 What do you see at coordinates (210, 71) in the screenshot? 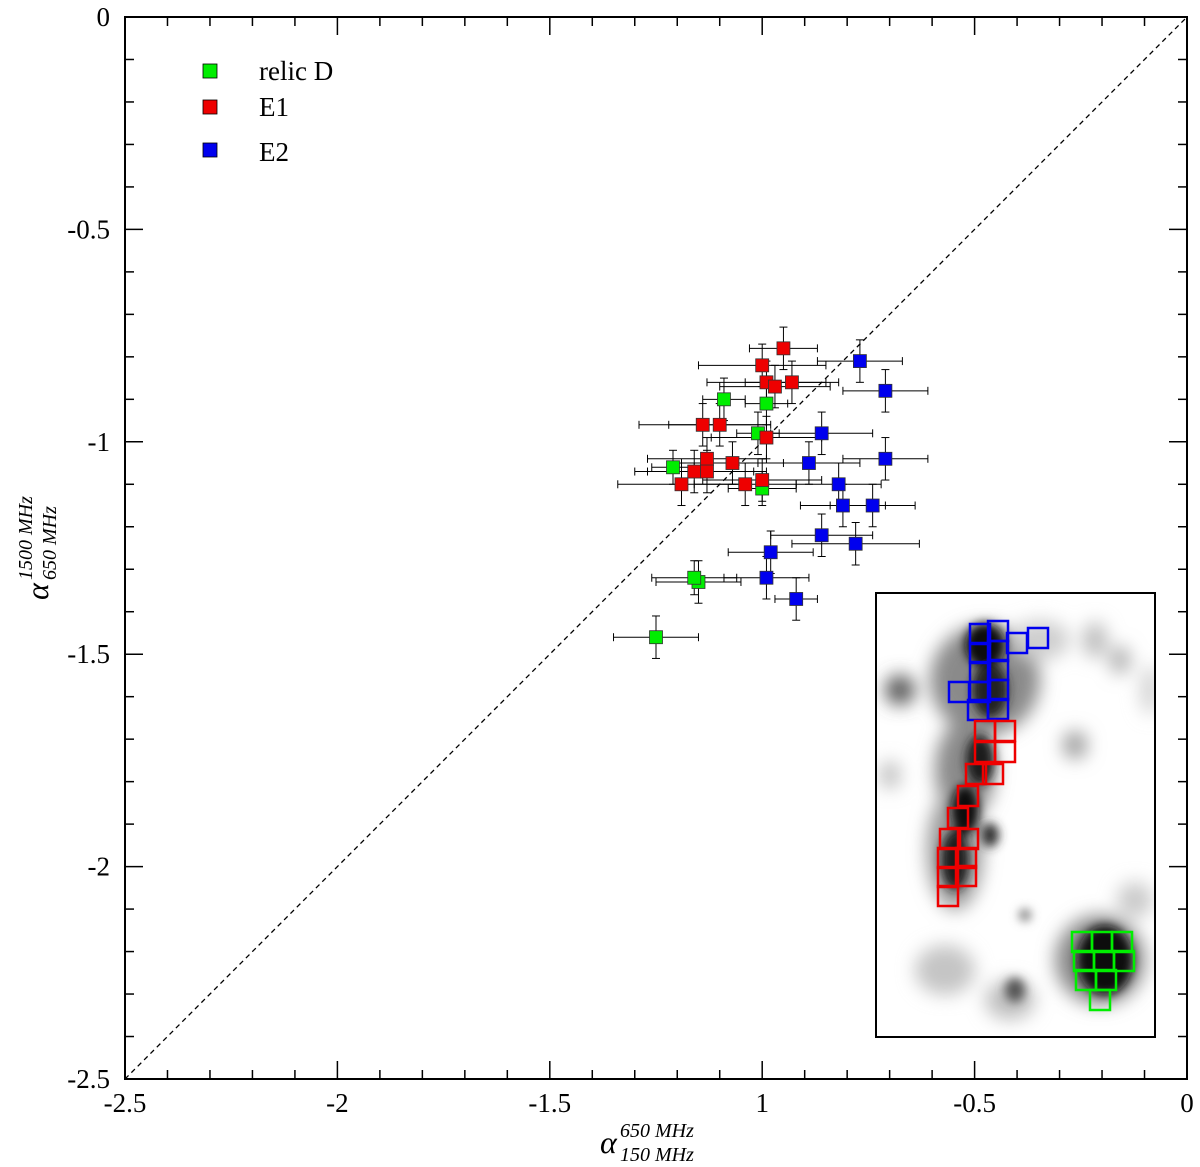
I see `legend-swatch-relic-d` at bounding box center [210, 71].